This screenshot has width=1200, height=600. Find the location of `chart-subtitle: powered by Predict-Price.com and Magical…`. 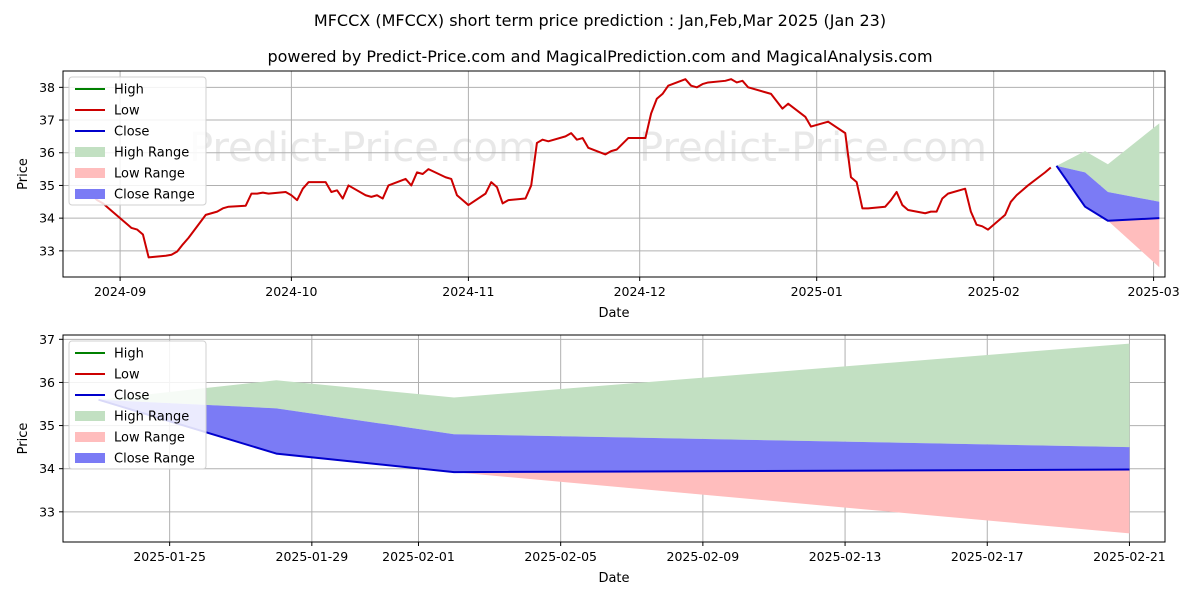

chart-subtitle: powered by Predict-Price.com and Magical… is located at coordinates (599, 56).